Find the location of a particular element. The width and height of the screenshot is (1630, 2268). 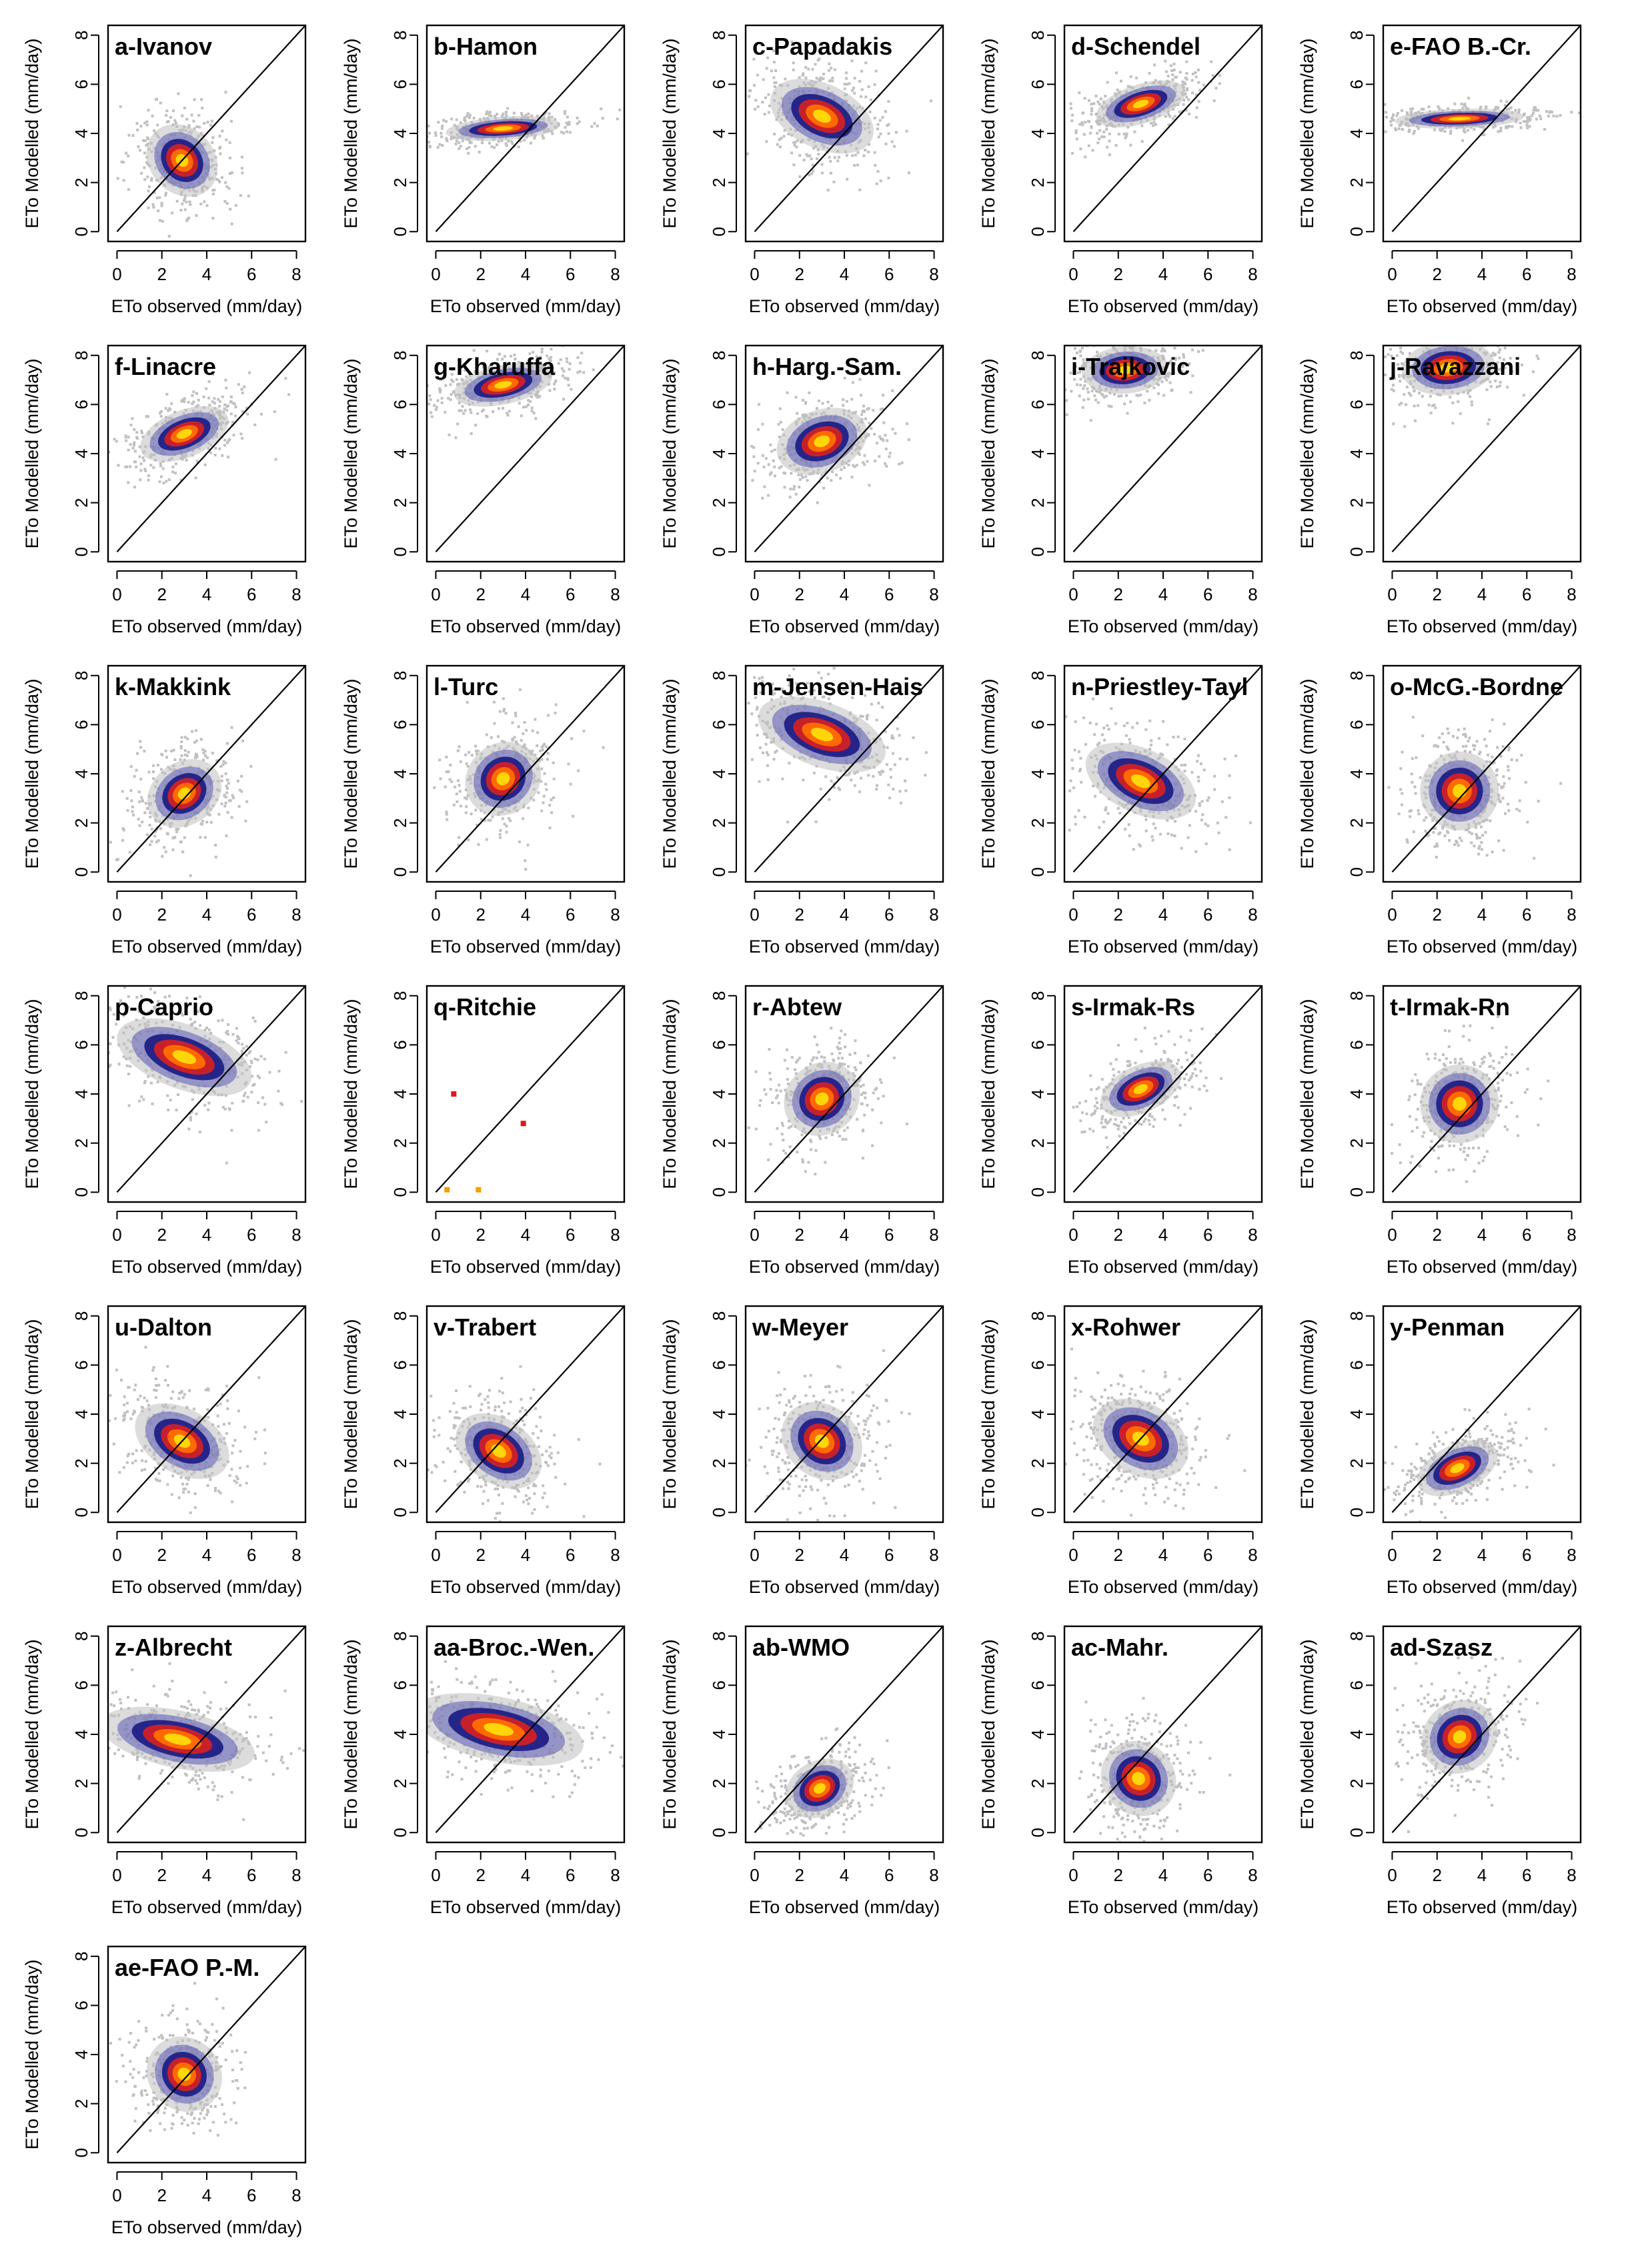

plot-frame is located at coordinates (526, 454).